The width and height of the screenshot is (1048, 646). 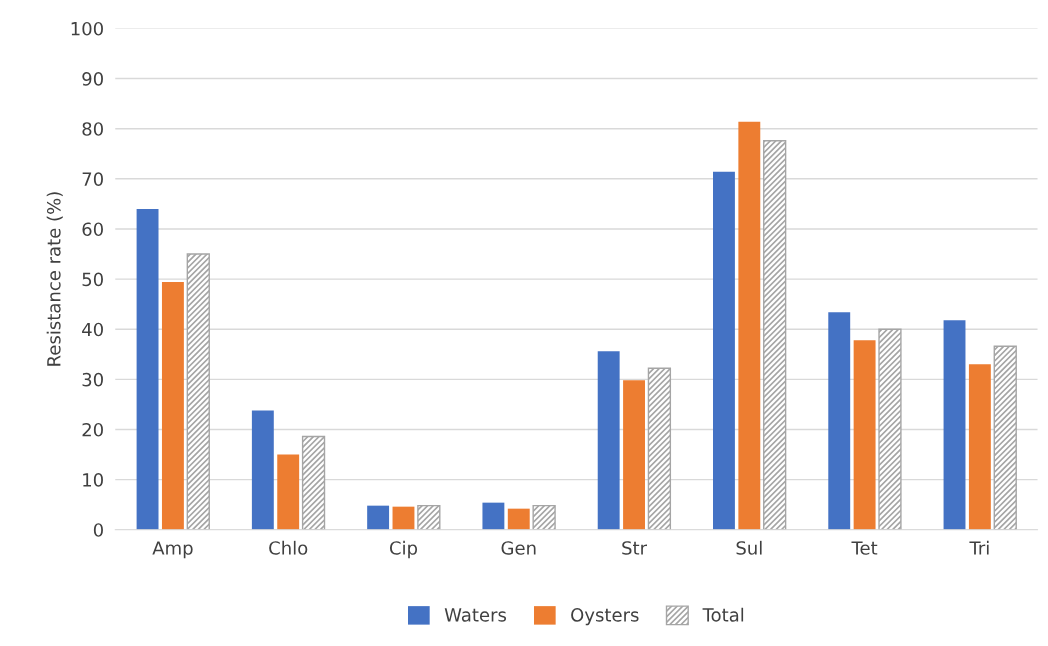 I want to click on x-tick-label: Tet, so click(x=864, y=548).